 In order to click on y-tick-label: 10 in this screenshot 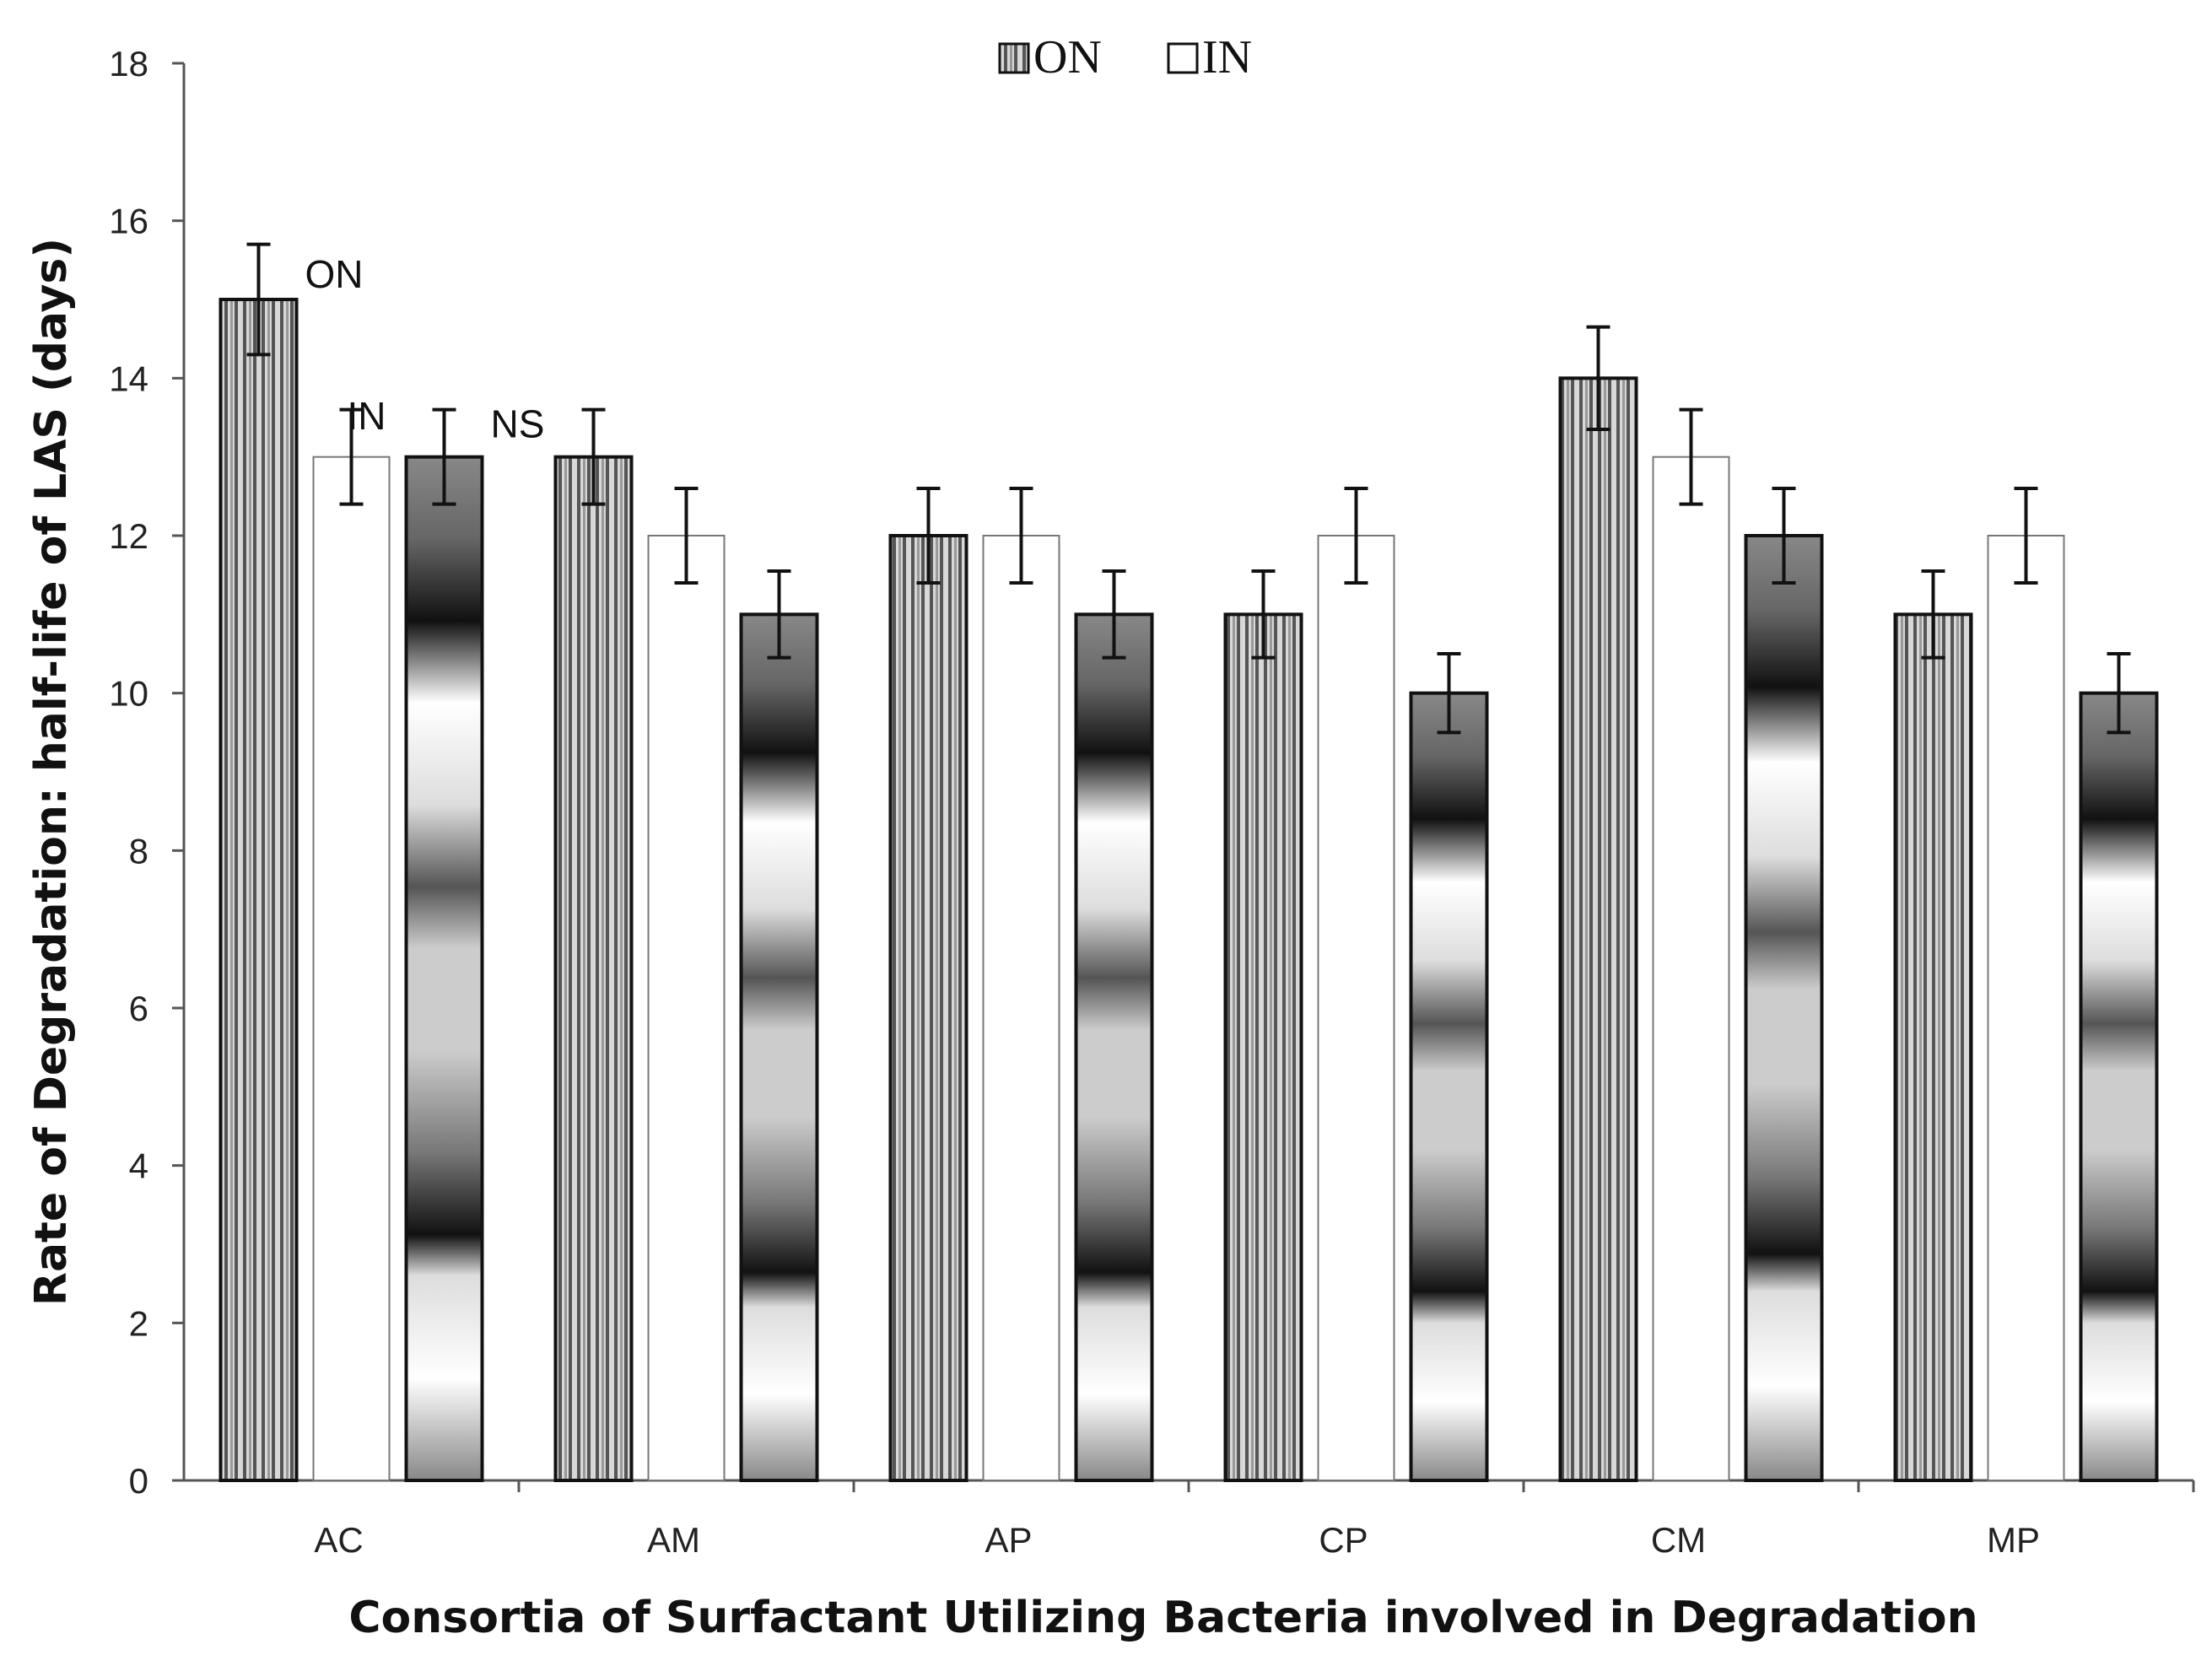, I will do `click(128, 694)`.